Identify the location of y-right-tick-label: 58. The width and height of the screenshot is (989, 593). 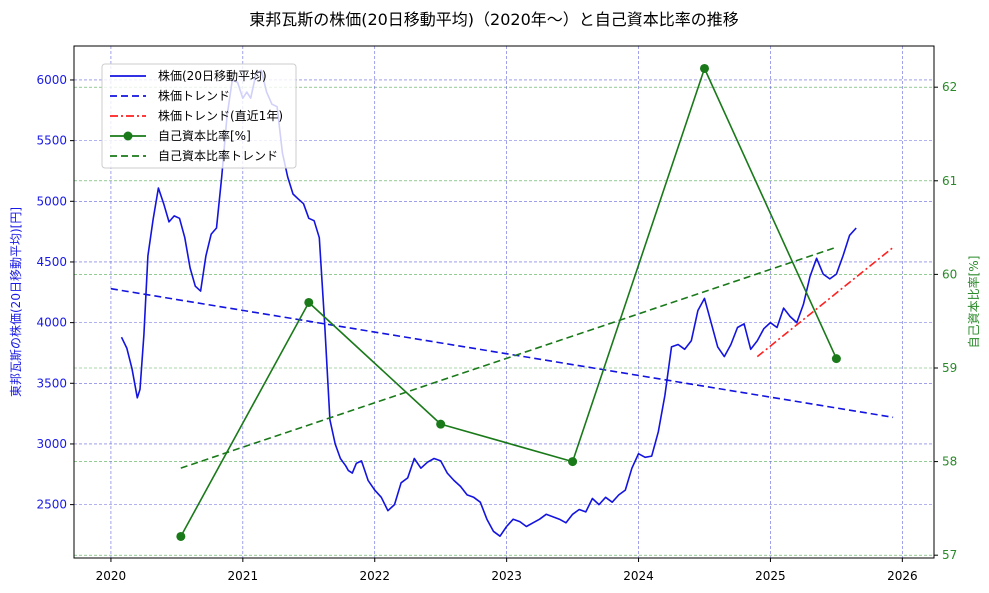
(949, 462).